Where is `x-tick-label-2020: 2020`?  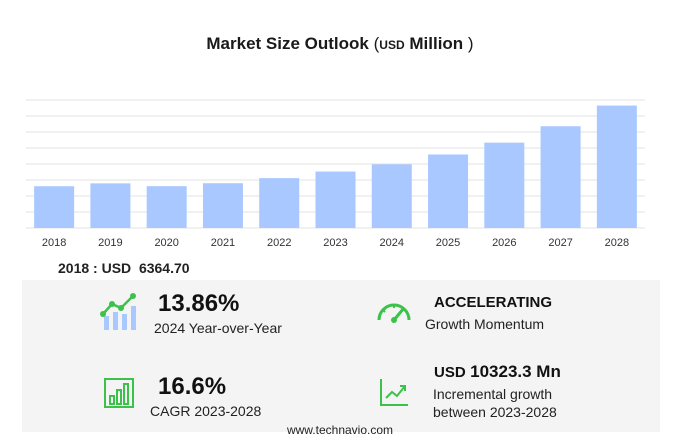
x-tick-label-2020: 2020 is located at coordinates (166, 243).